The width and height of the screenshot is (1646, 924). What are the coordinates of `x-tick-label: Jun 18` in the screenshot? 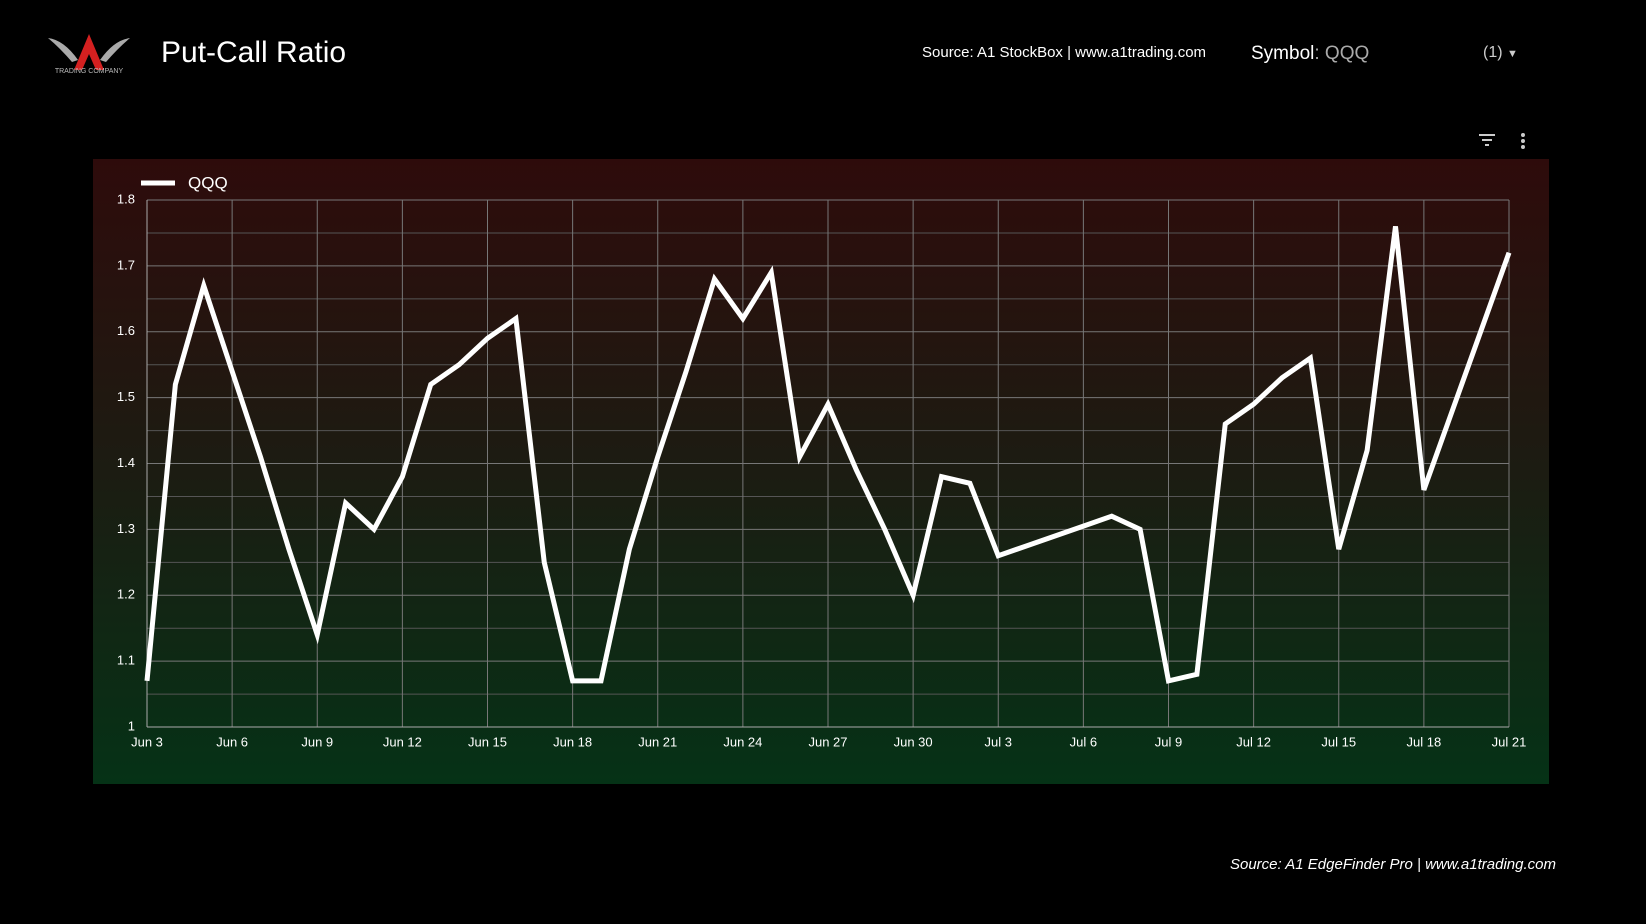 It's located at (572, 741).